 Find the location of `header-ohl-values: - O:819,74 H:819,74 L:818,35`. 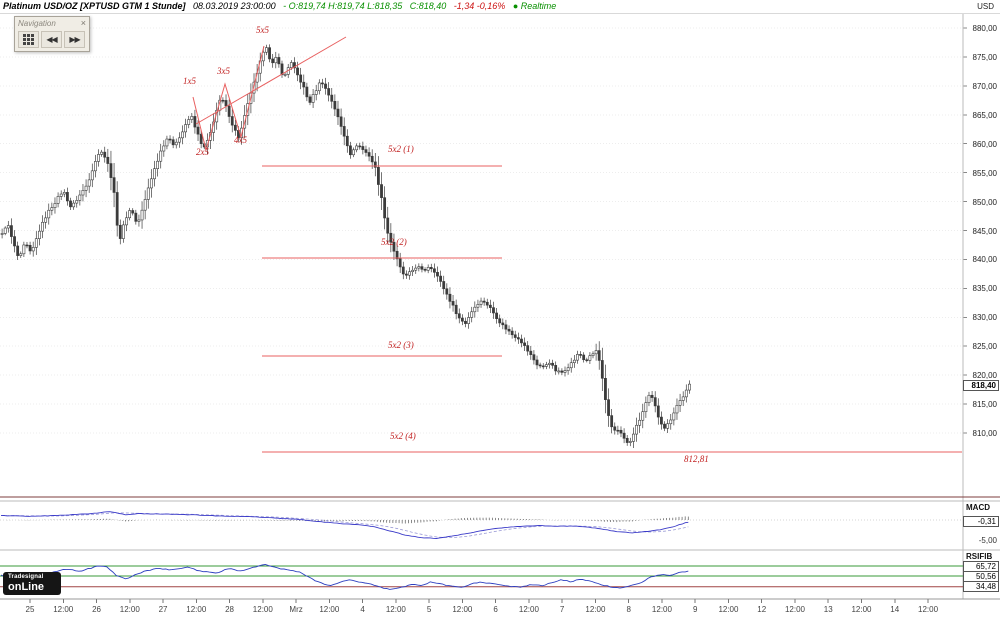

header-ohl-values: - O:819,74 H:819,74 L:818,35 is located at coordinates (343, 6).